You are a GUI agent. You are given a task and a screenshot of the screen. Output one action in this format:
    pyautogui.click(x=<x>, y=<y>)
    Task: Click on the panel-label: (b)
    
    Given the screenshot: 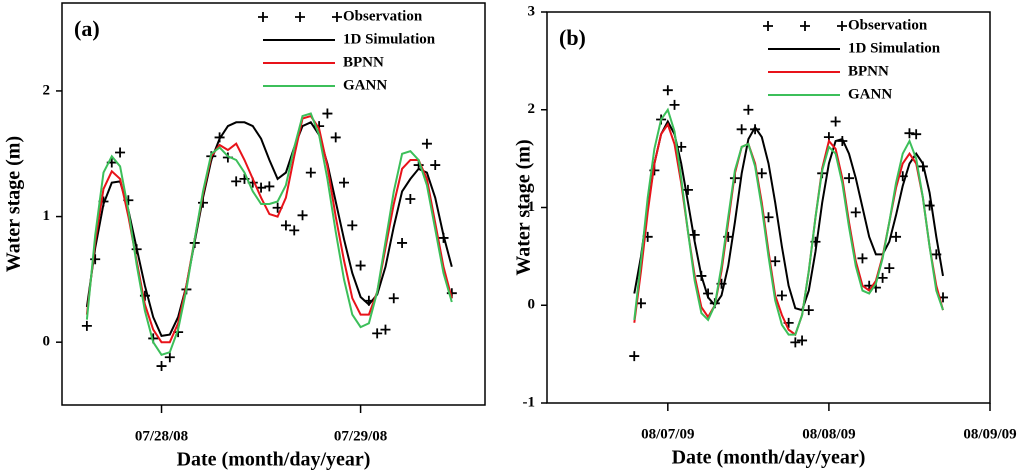 What is the action you would take?
    pyautogui.click(x=572, y=37)
    